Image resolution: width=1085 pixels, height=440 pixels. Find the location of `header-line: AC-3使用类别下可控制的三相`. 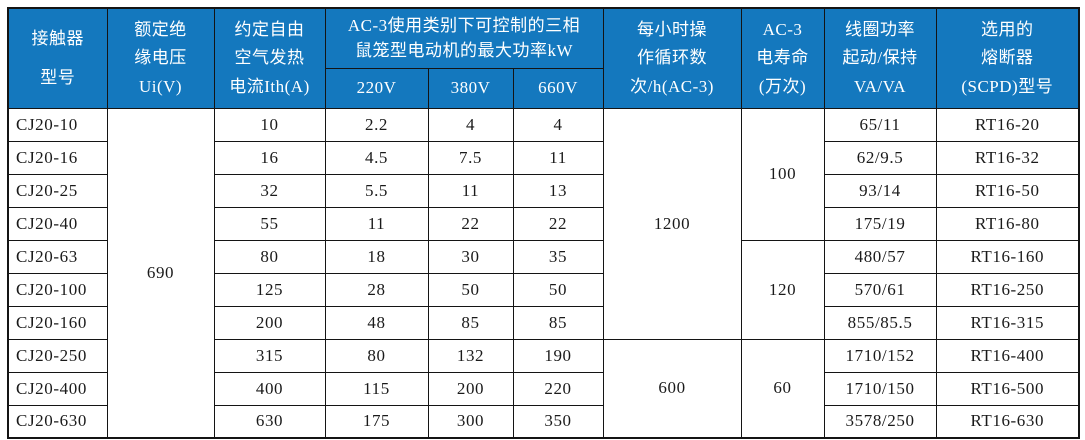

header-line: AC-3使用类别下可控制的三相 is located at coordinates (464, 26).